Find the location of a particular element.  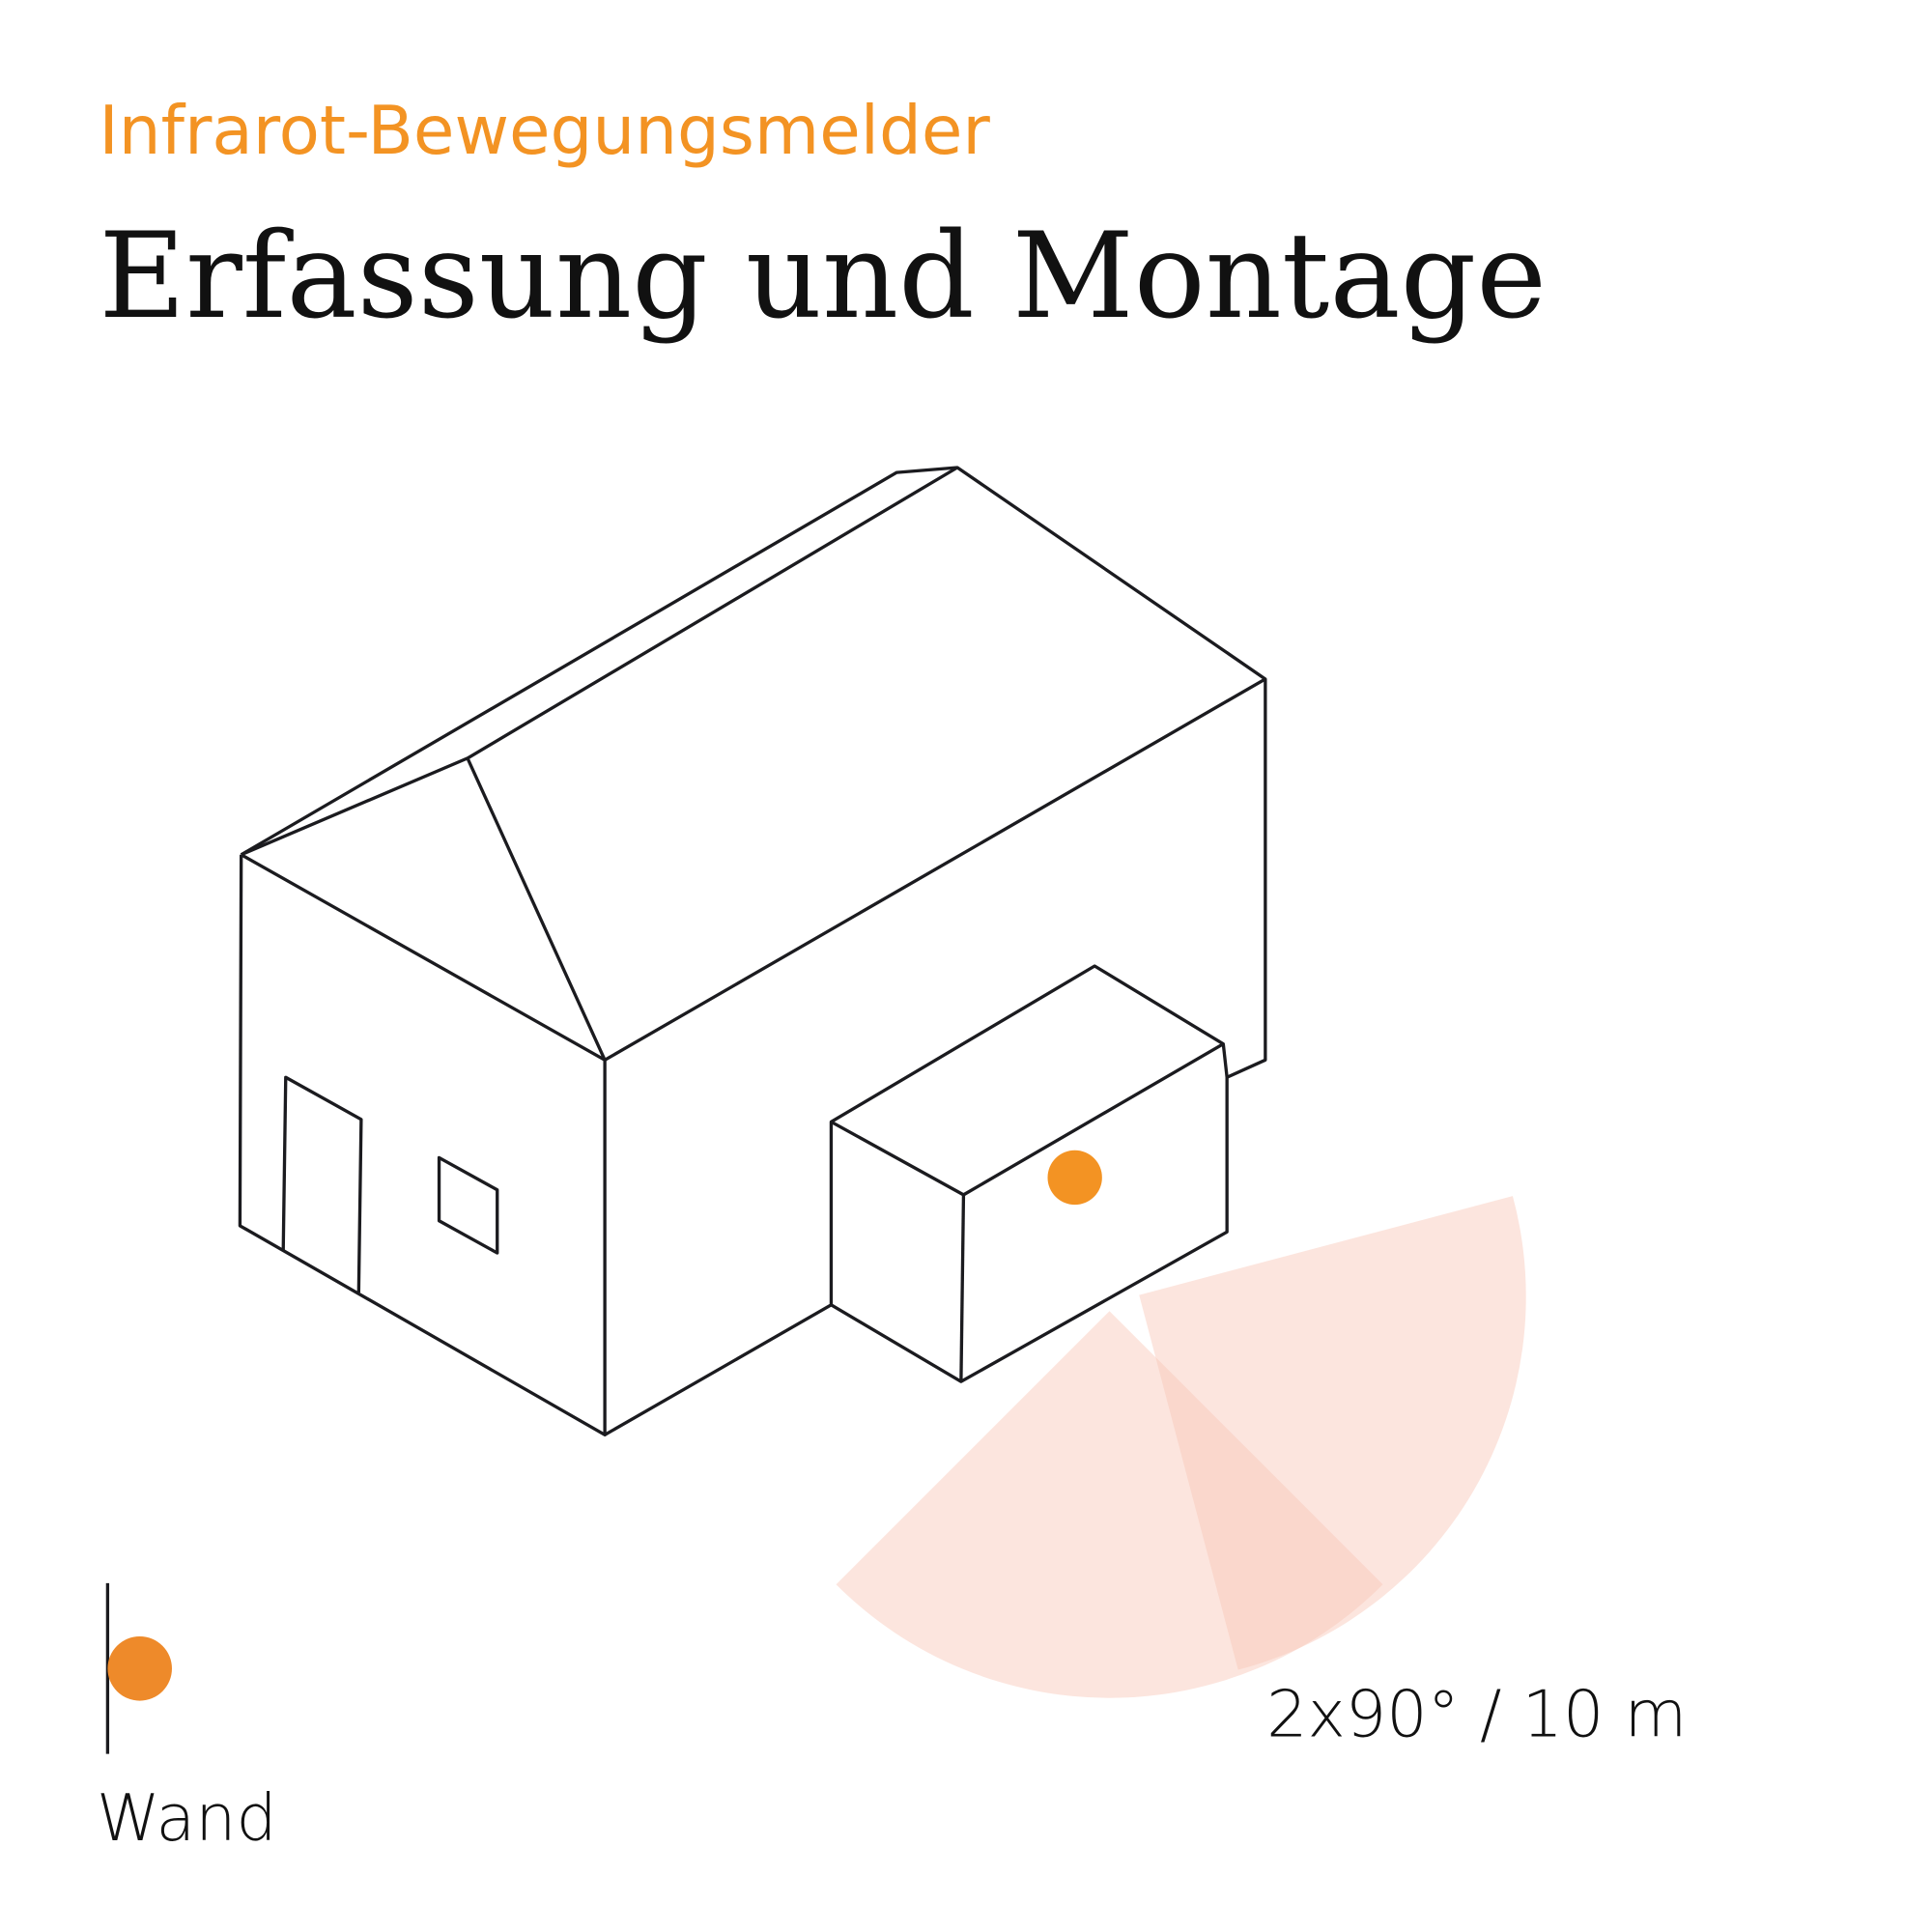

detection-label: 2x90° / 10 m is located at coordinates (1476, 1714).